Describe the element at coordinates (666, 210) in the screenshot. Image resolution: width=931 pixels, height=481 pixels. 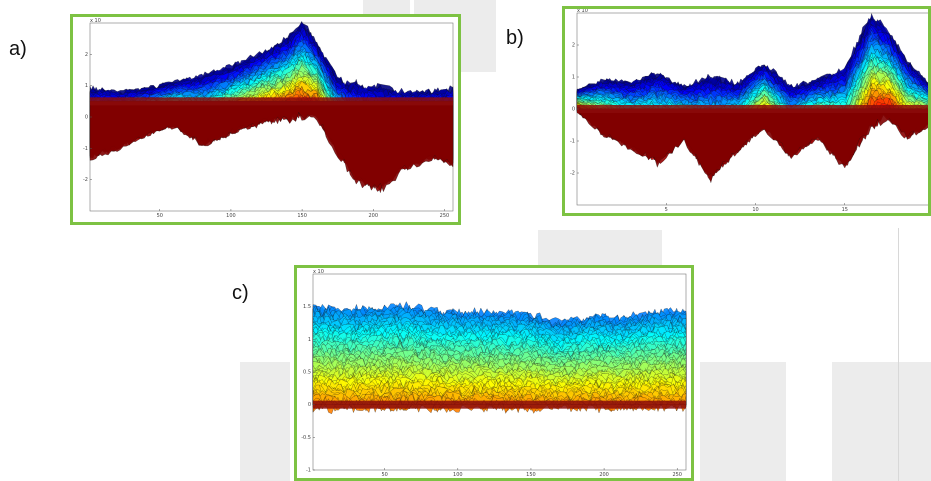
I see `x-tick-label: 5` at that location.